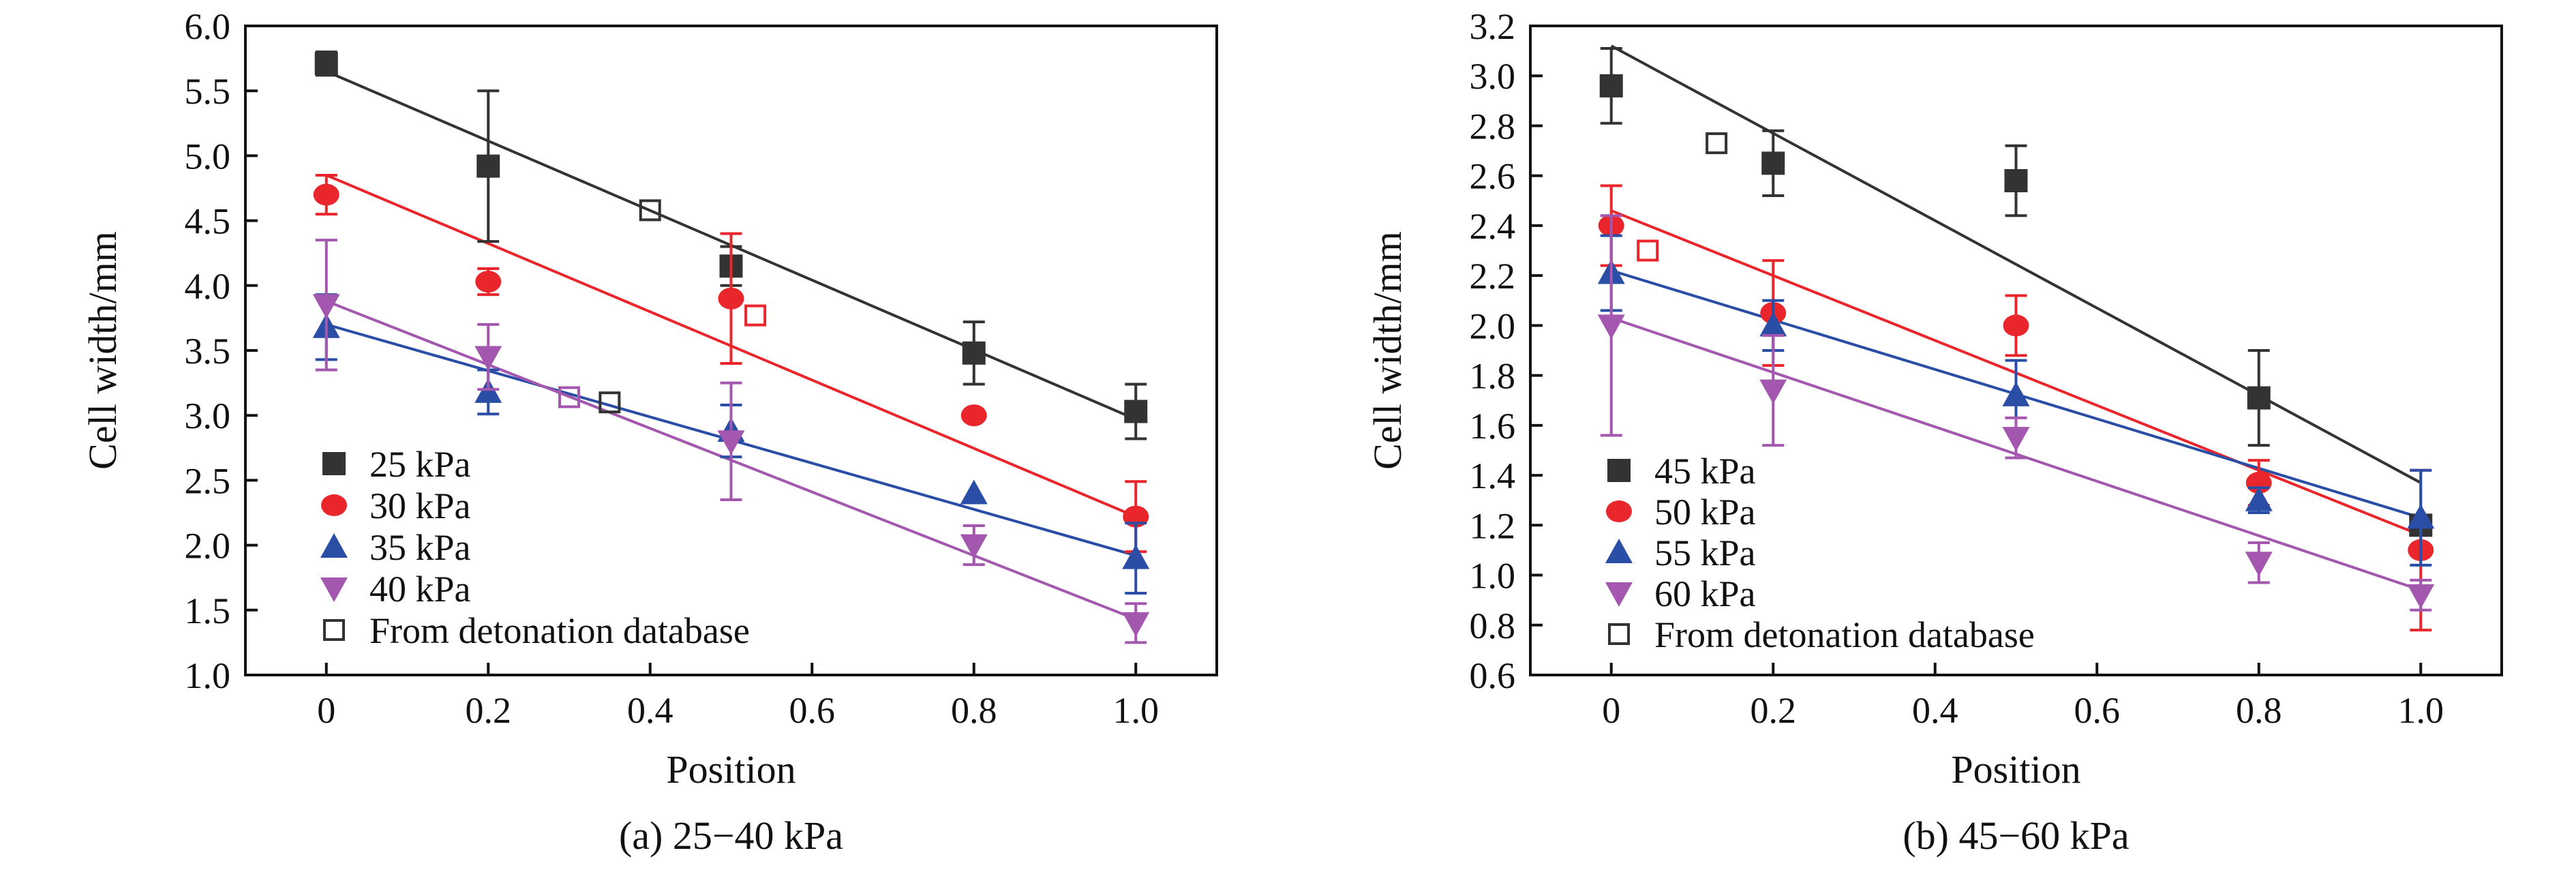 The width and height of the screenshot is (2576, 870). Describe the element at coordinates (420, 505) in the screenshot. I see `legend-label: 30 kPa` at that location.